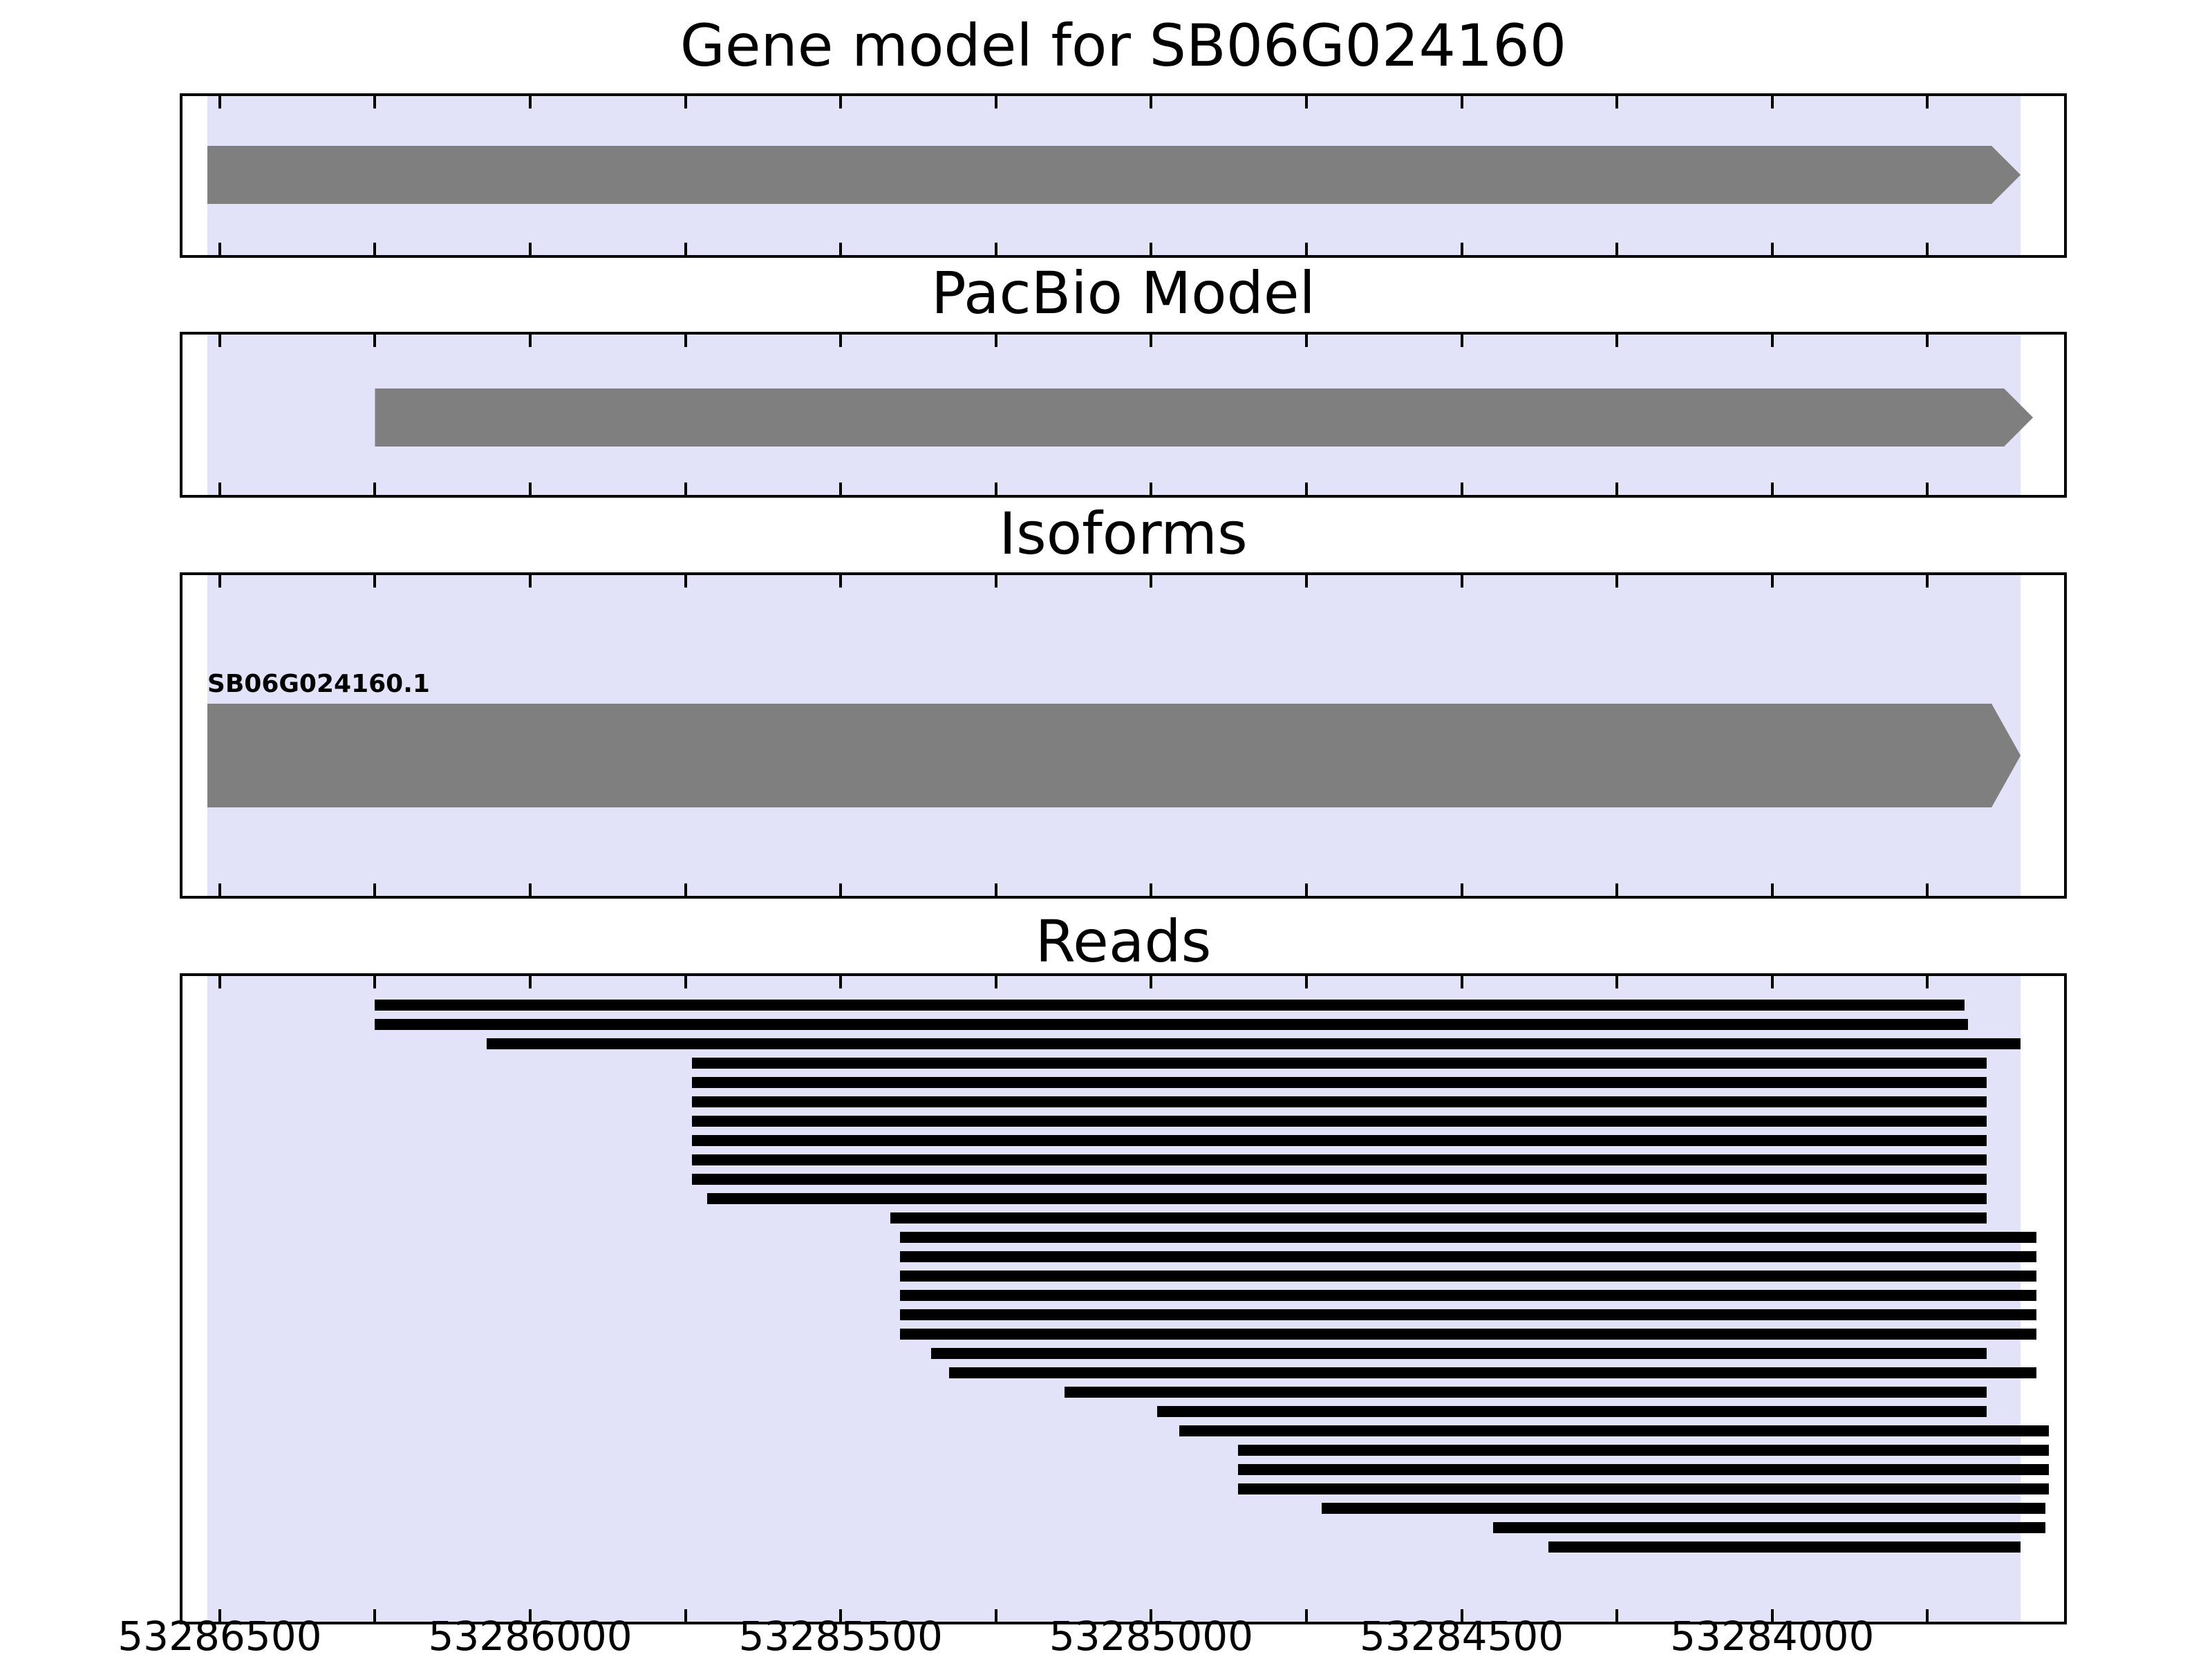  What do you see at coordinates (1124, 175) in the screenshot?
I see `gene-model-panel` at bounding box center [1124, 175].